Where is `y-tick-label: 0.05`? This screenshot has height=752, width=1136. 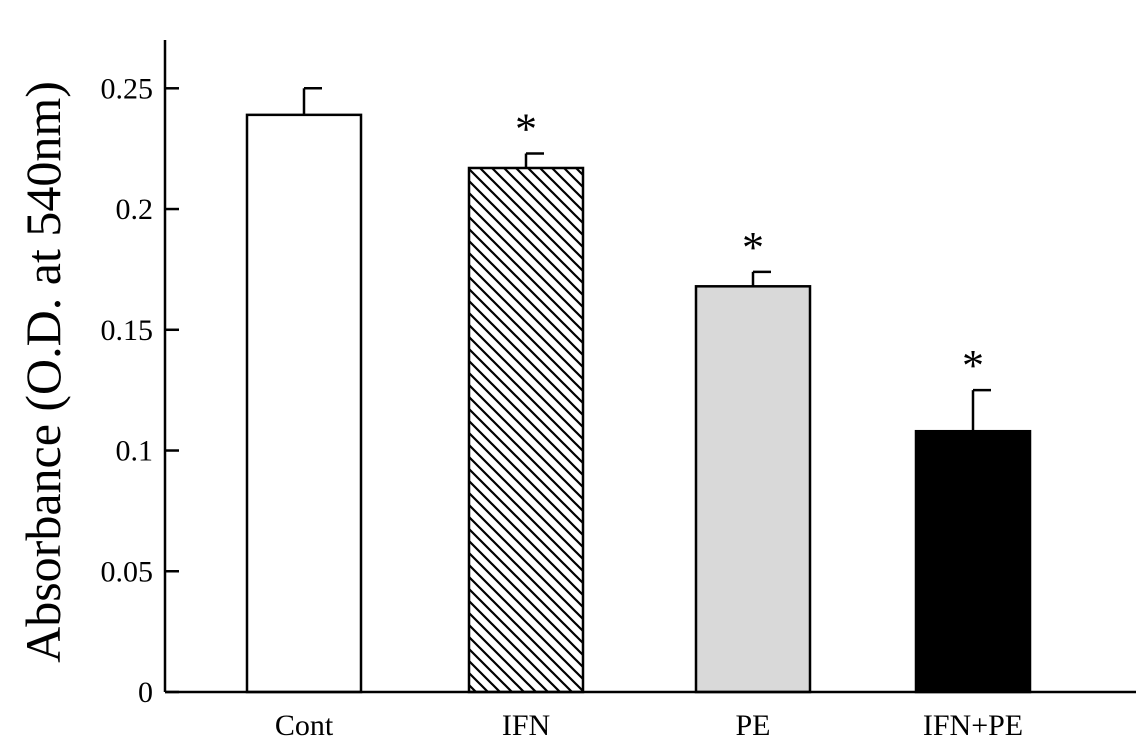 y-tick-label: 0.05 is located at coordinates (127, 571).